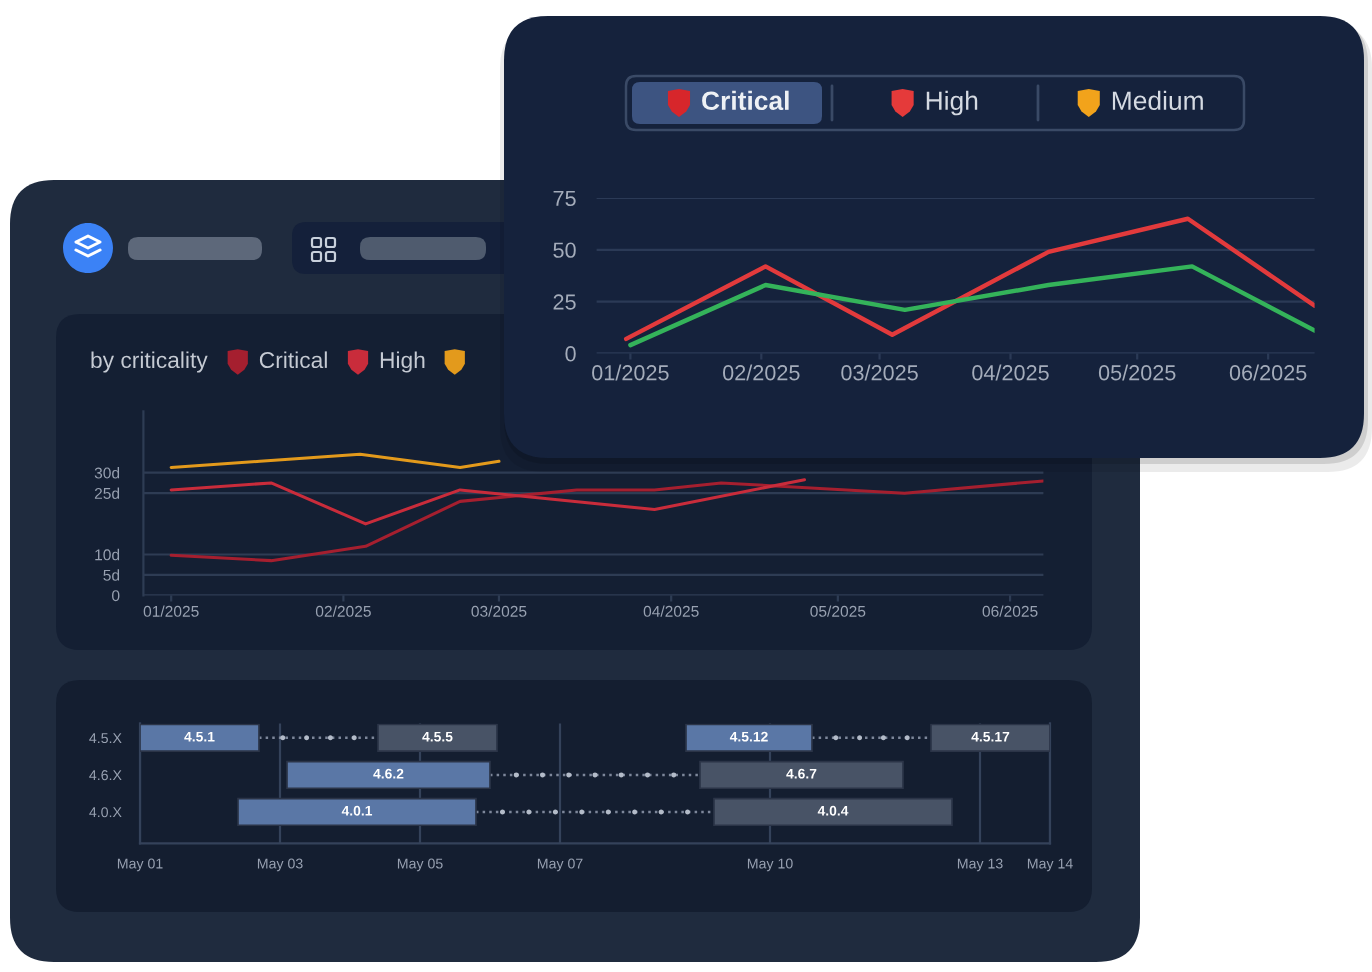  What do you see at coordinates (1137, 372) in the screenshot?
I see `x-tick-label: 05/2025` at bounding box center [1137, 372].